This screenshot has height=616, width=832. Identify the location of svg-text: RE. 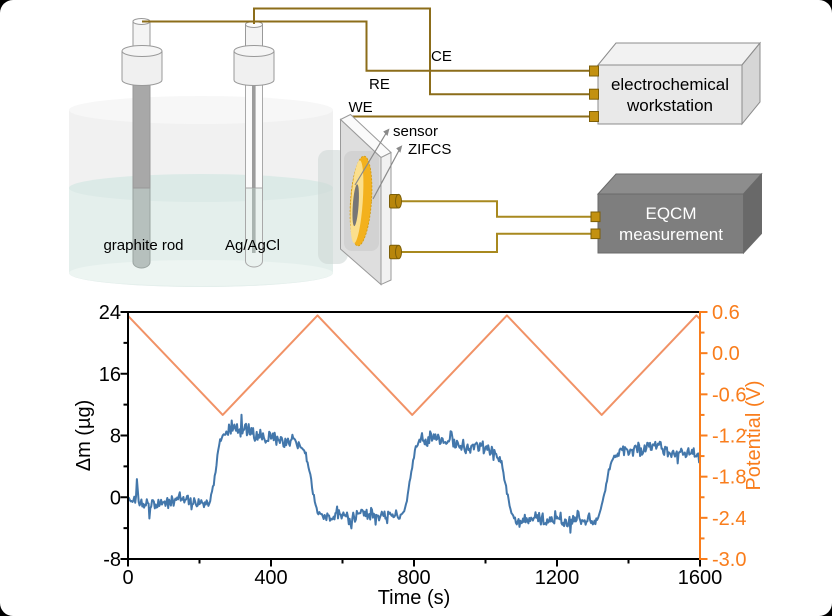
(379, 84).